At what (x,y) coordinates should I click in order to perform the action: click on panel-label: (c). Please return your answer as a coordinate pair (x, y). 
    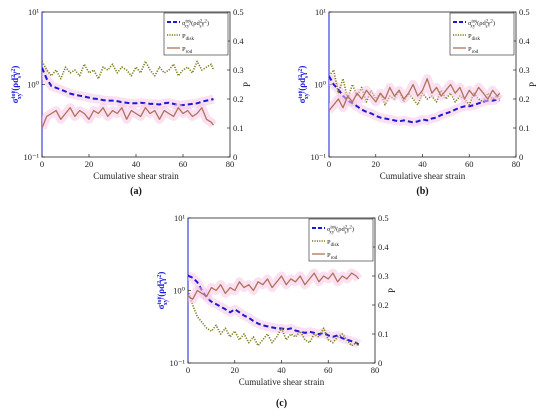
    Looking at the image, I should click on (281, 403).